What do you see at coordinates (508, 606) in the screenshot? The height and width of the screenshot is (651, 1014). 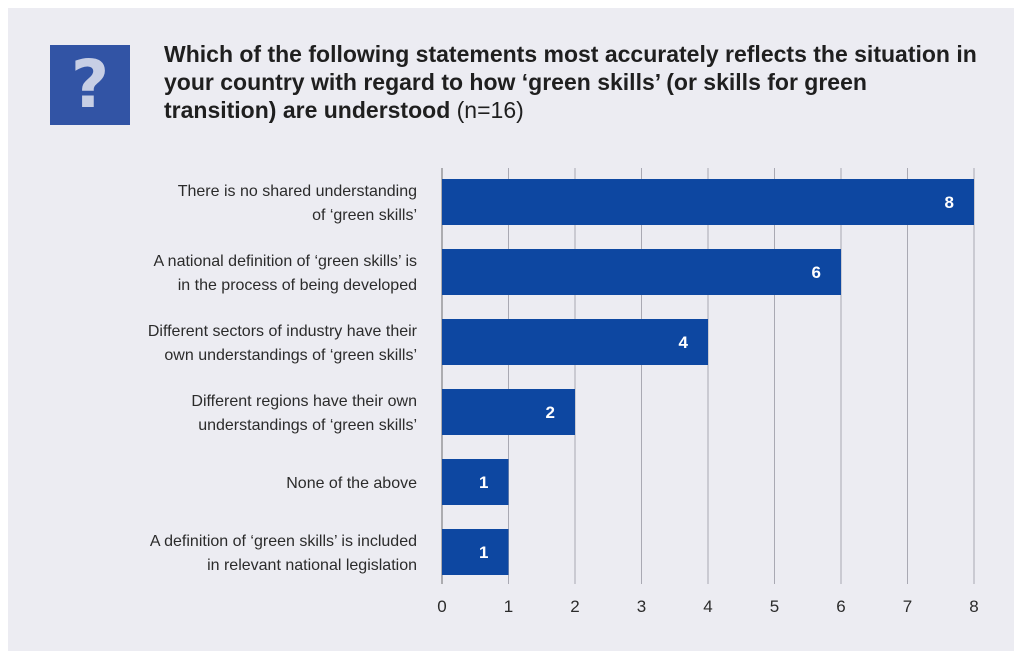 I see `x-tick-label: 1` at bounding box center [508, 606].